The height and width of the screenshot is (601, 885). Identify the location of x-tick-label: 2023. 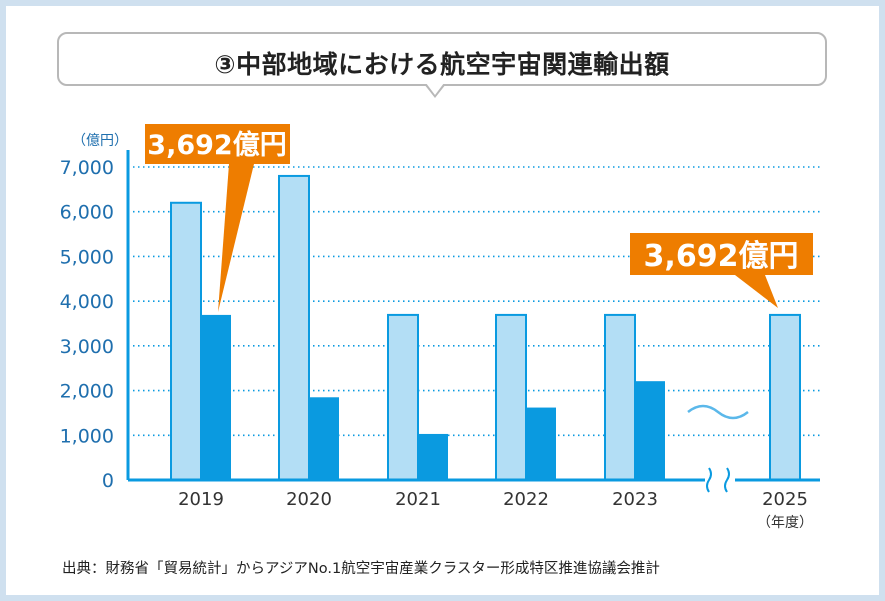
(635, 499).